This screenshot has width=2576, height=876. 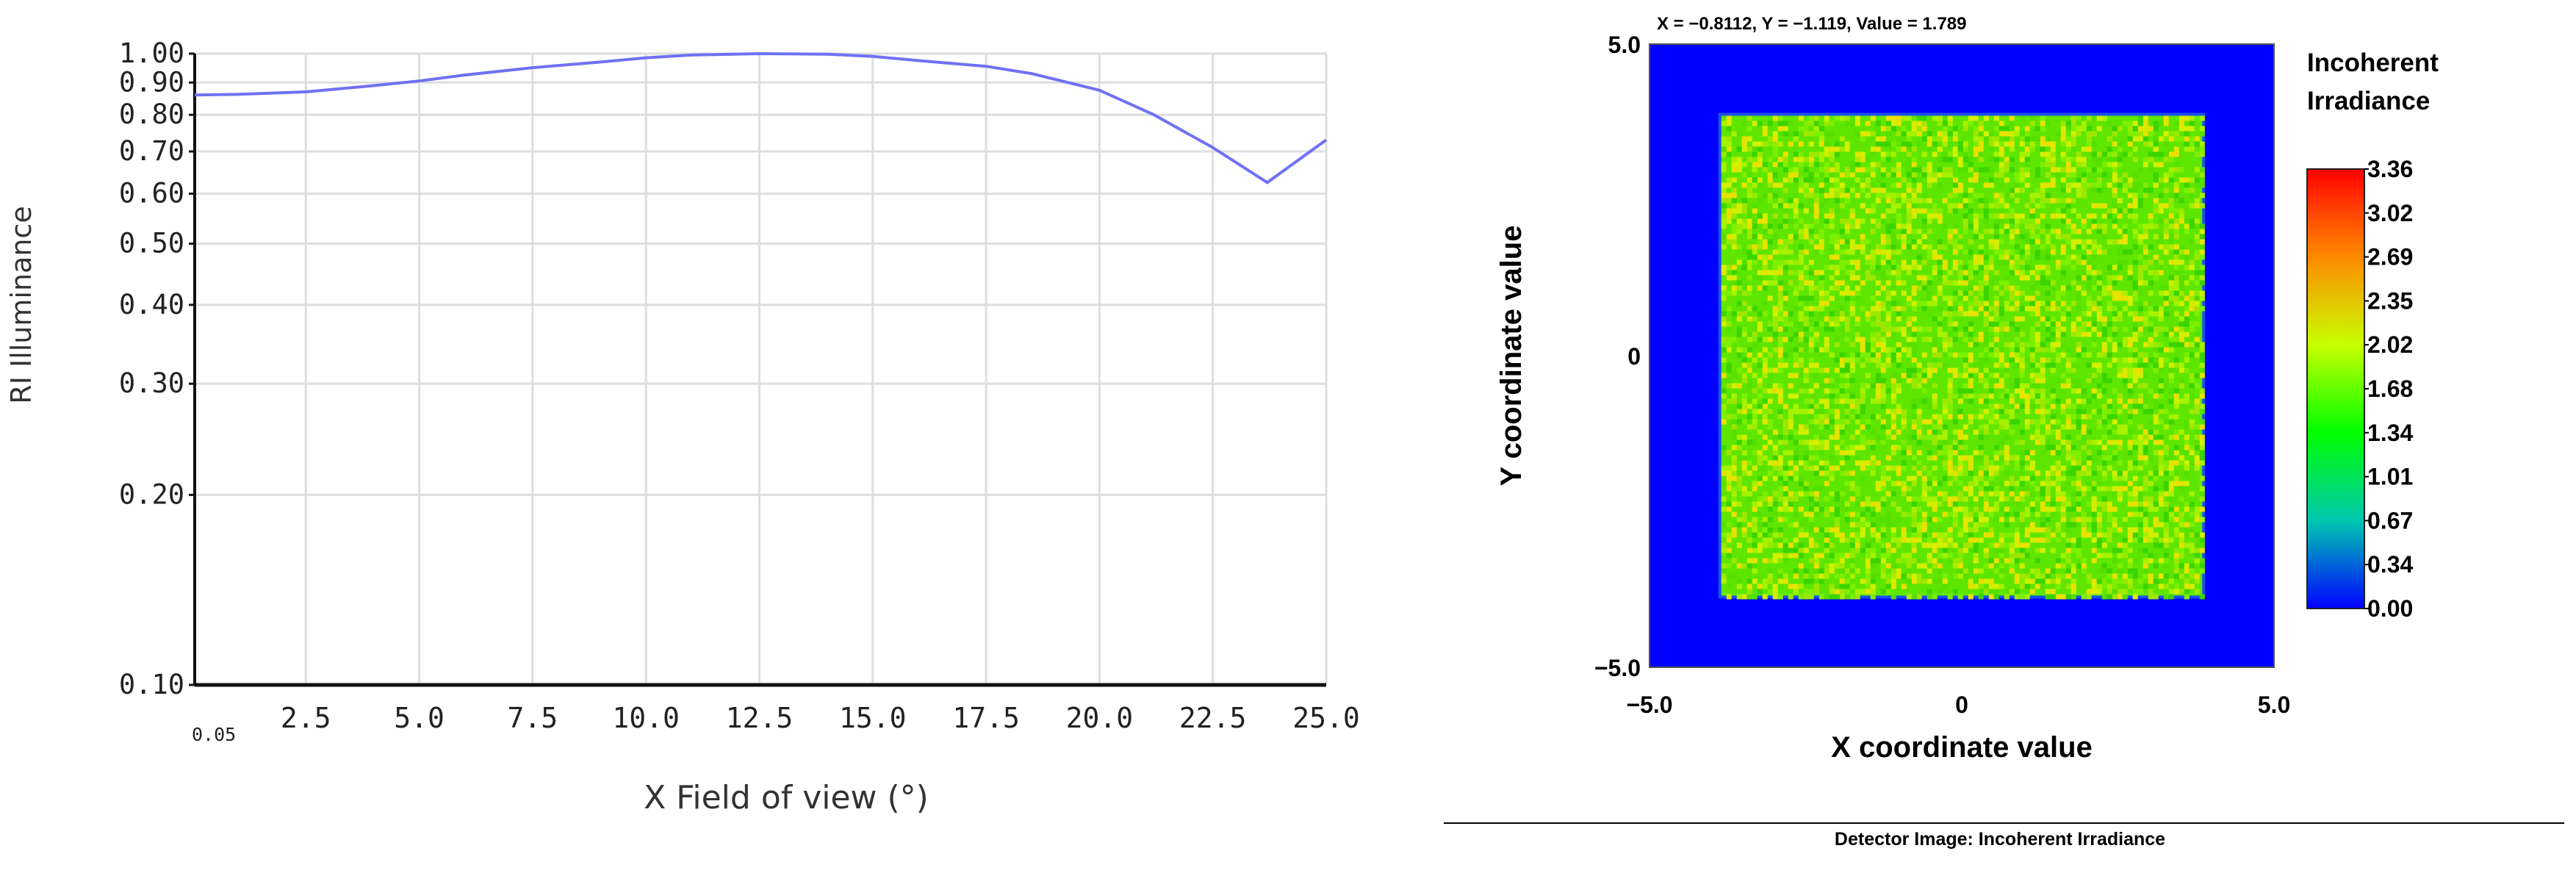 I want to click on colorbar-tick-label: 0.67, so click(x=2390, y=520).